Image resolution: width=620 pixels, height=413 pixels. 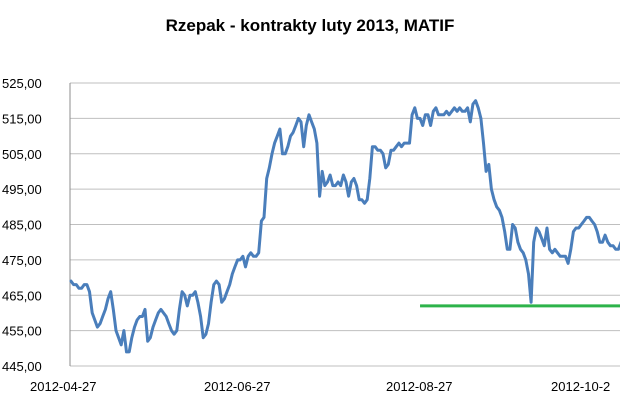 What do you see at coordinates (22, 118) in the screenshot?
I see `y-tick-label: 515,00` at bounding box center [22, 118].